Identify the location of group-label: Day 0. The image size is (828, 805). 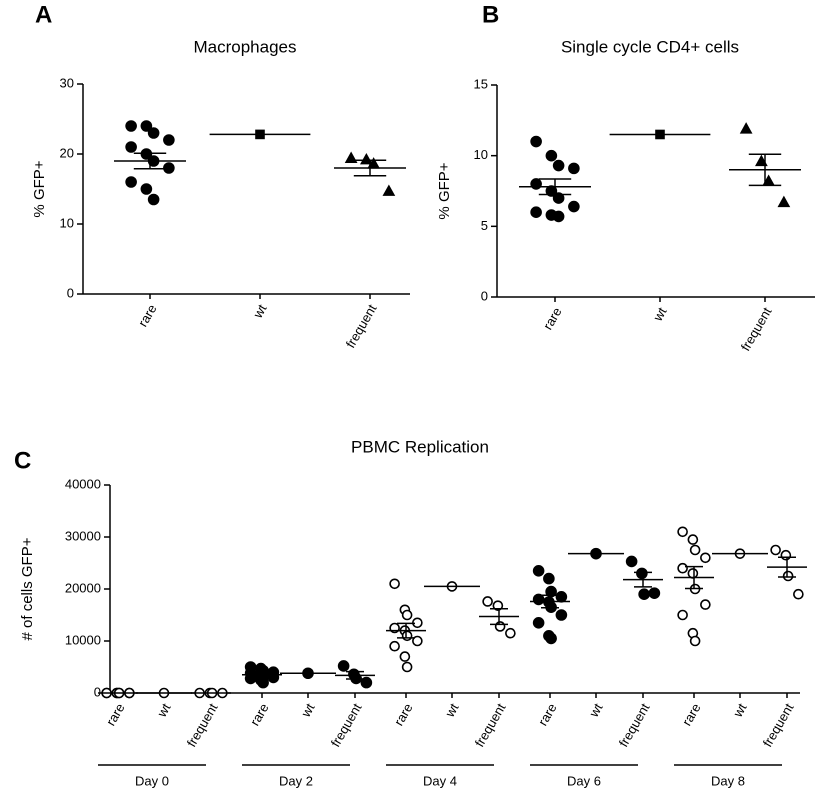
(152, 780).